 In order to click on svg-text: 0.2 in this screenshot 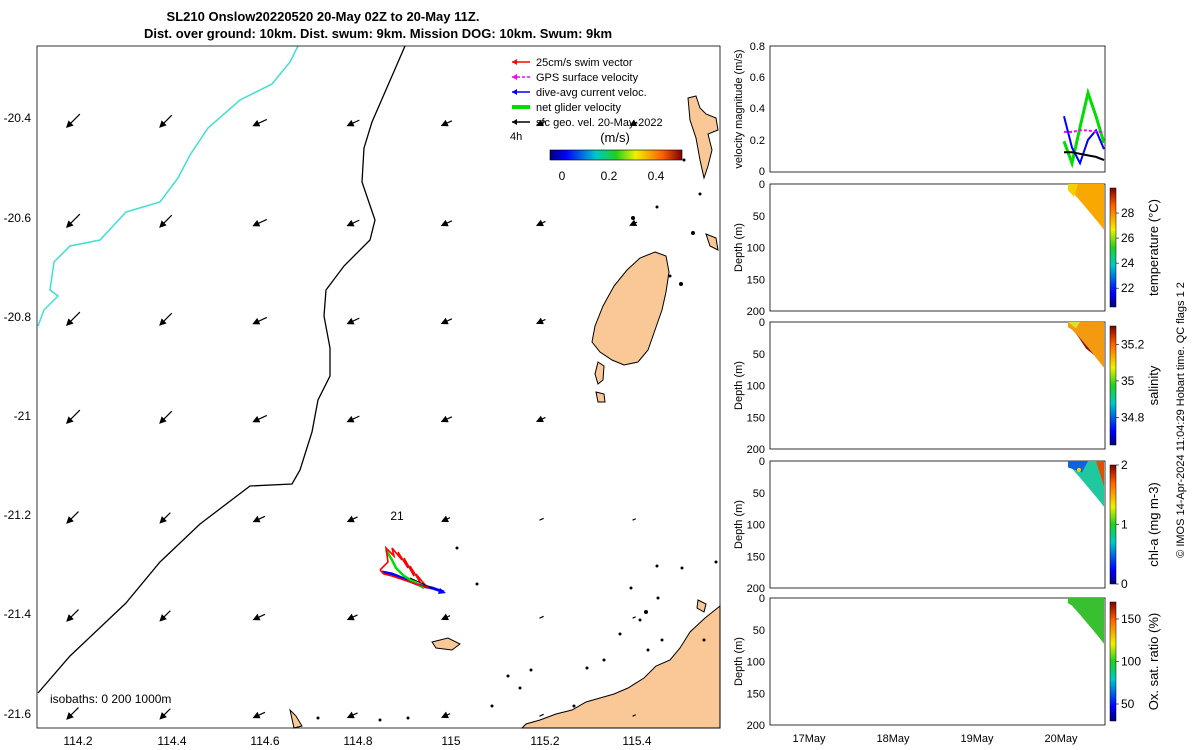, I will do `click(757, 141)`.